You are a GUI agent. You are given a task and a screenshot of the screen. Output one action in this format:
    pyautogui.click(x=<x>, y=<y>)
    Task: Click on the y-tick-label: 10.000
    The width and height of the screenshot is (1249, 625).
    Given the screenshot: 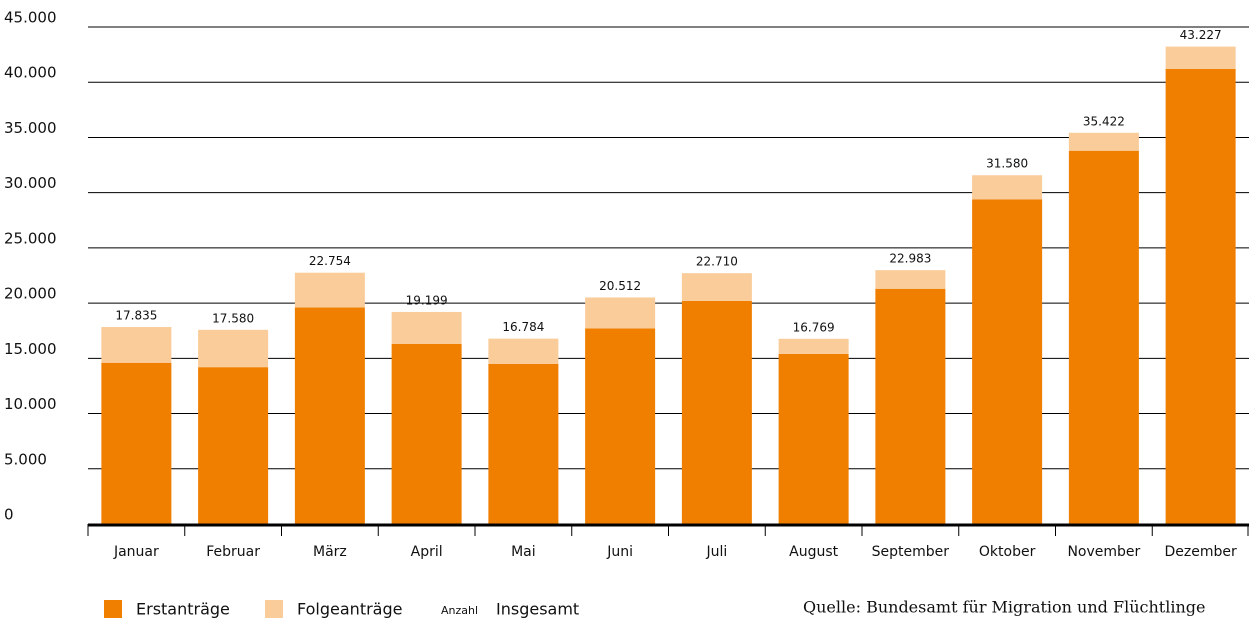 What is the action you would take?
    pyautogui.click(x=30, y=404)
    